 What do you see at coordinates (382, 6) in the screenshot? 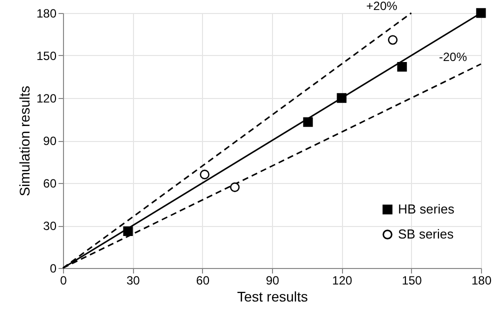
I see `series-label: +20%` at bounding box center [382, 6].